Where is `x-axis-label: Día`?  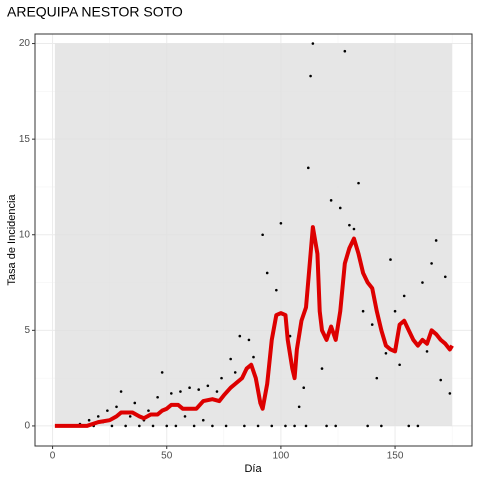
x-axis-label: Día is located at coordinates (253, 469).